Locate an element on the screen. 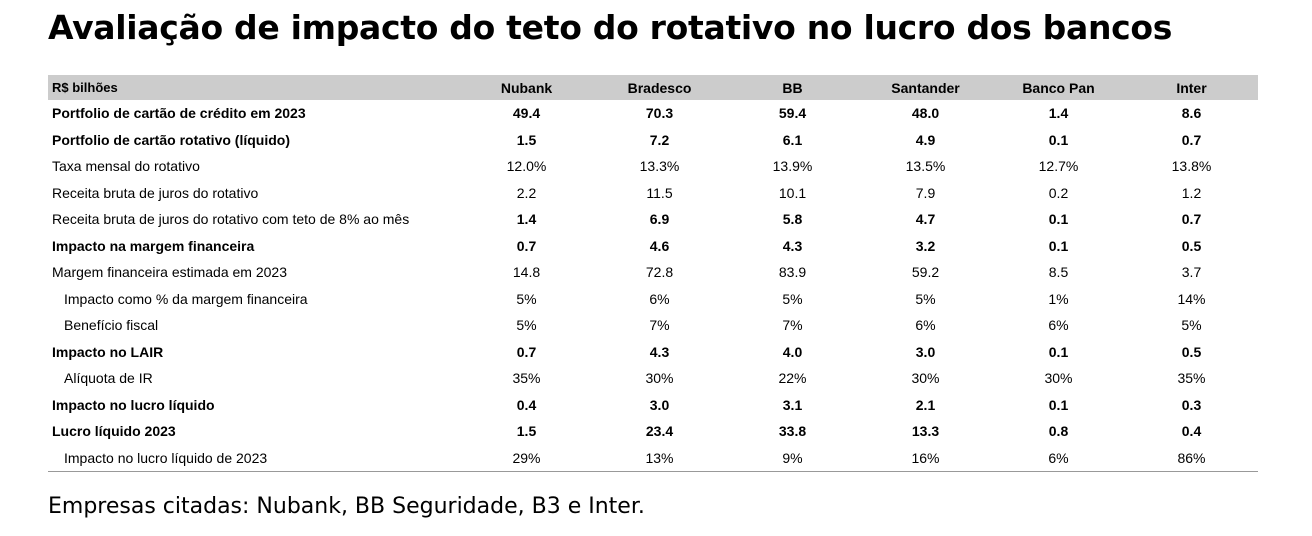 The width and height of the screenshot is (1312, 536). row-value: 1% is located at coordinates (1058, 298).